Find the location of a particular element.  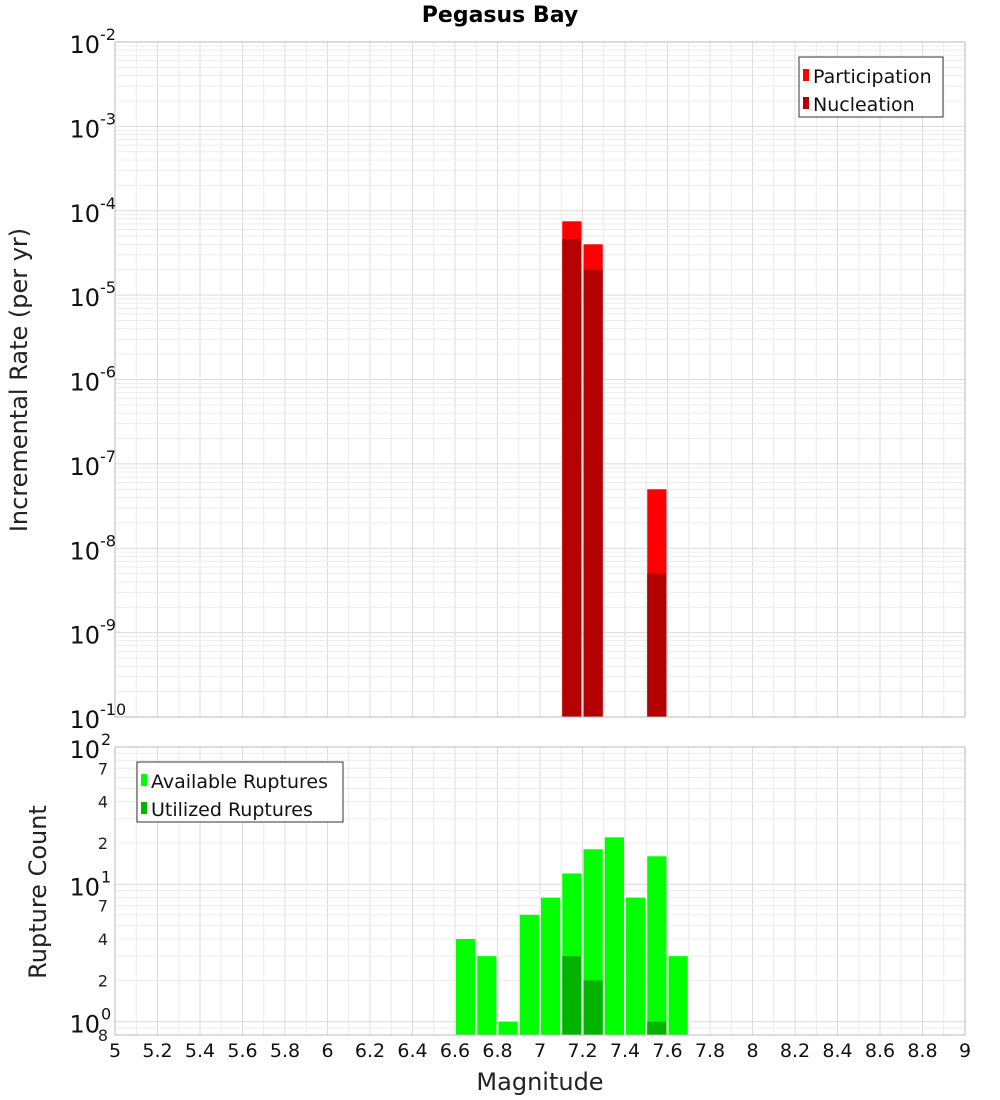

x-tick-label: 7.2 is located at coordinates (582, 1051).